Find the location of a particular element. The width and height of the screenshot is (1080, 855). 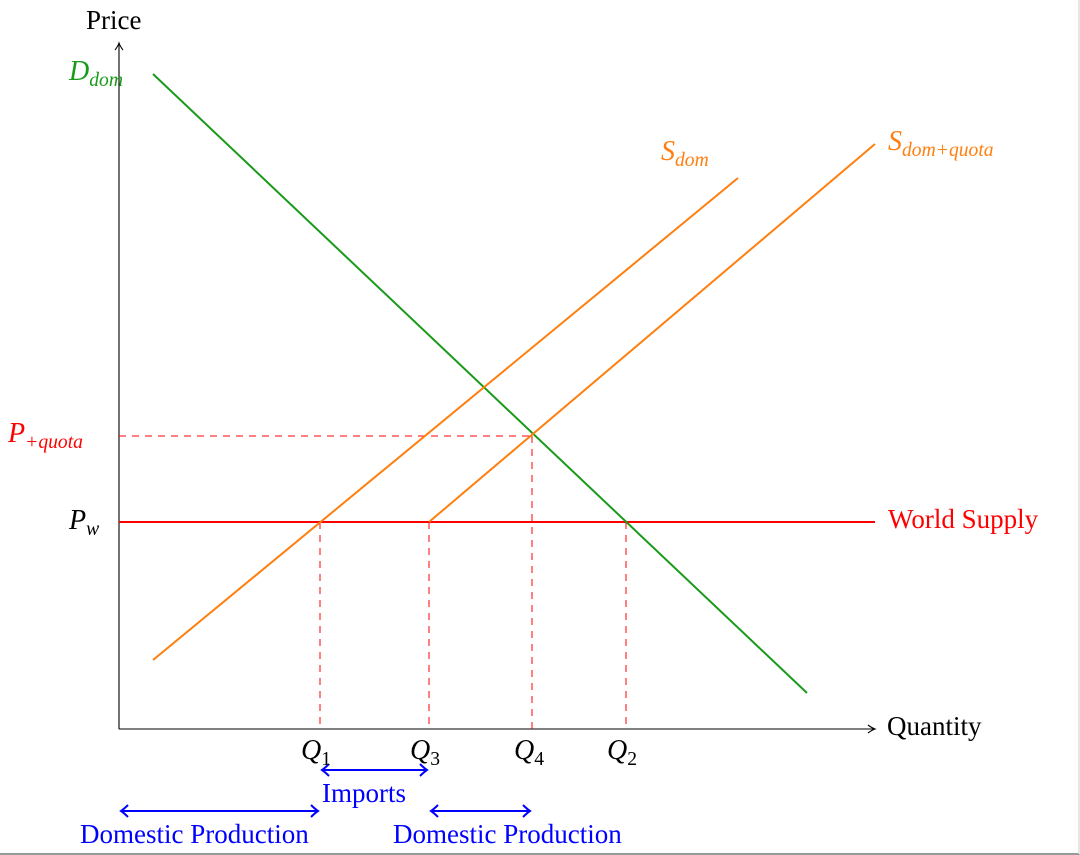

q1-label: Q1 is located at coordinates (316, 752).